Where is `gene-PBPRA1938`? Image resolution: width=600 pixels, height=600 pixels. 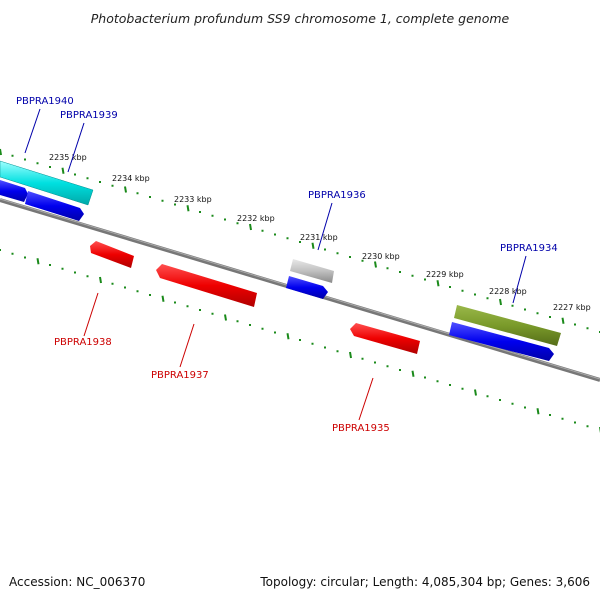
gene-PBPRA1938 is located at coordinates (112, 254).